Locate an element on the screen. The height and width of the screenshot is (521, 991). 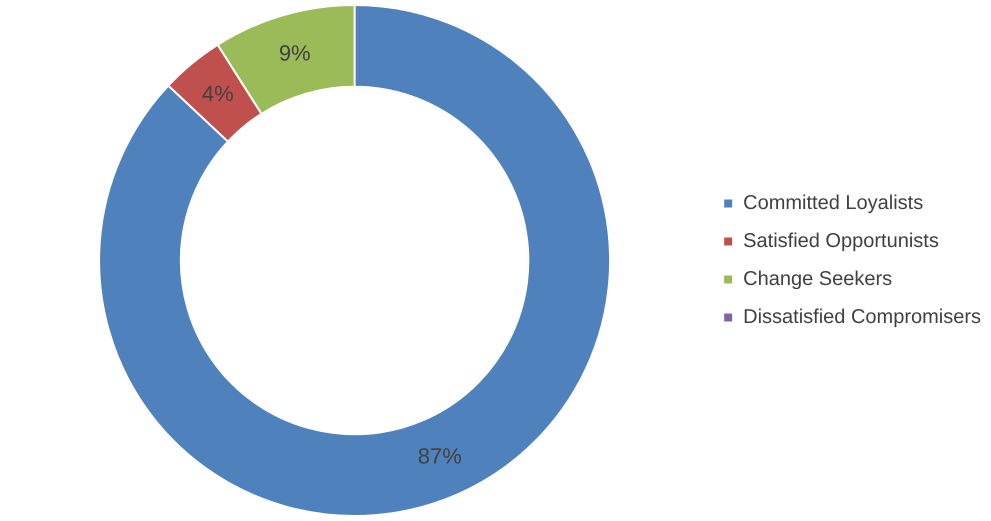
legend-label: Committed Loyalists is located at coordinates (833, 203).